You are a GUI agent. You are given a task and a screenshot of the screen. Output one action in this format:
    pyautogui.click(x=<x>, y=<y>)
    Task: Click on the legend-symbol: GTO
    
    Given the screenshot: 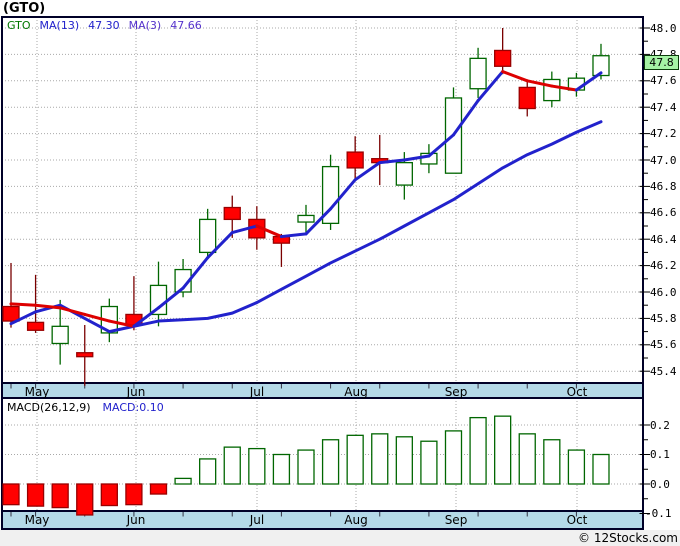 What is the action you would take?
    pyautogui.click(x=19, y=25)
    